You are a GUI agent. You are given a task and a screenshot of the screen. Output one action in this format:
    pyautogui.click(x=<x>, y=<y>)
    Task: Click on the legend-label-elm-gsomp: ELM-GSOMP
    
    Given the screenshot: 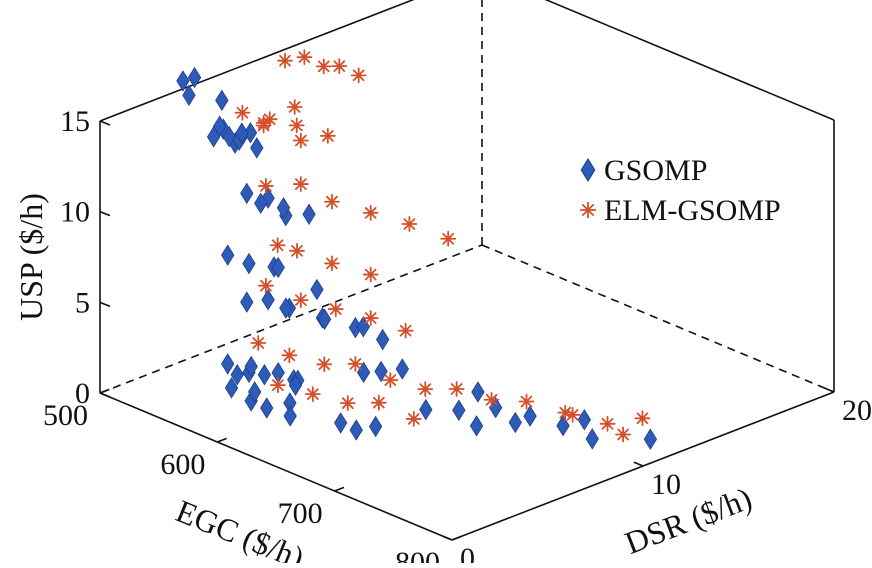 What is the action you would take?
    pyautogui.click(x=692, y=210)
    